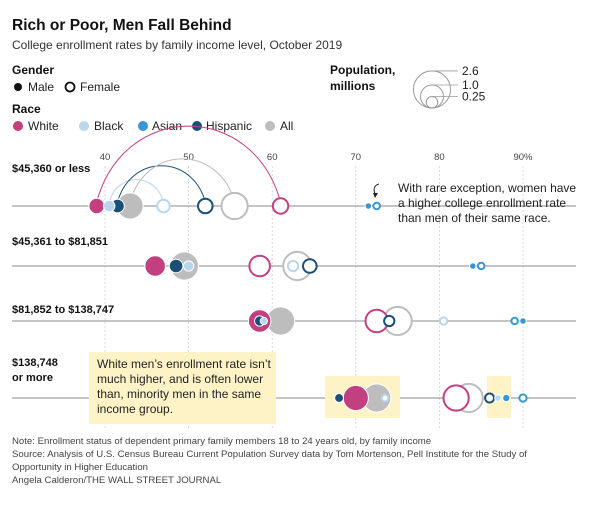  I want to click on legend-hispanic-label: Hispanic, so click(229, 126).